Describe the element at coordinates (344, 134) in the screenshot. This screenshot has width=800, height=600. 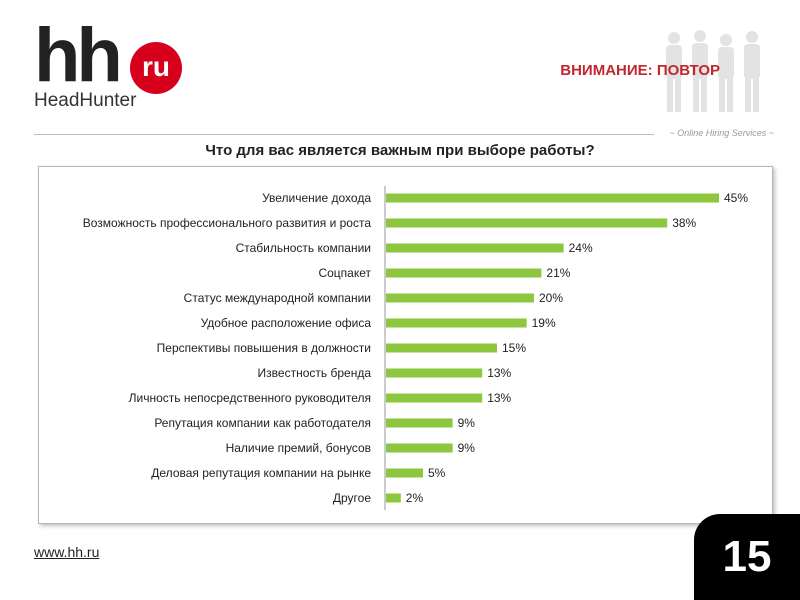
I see `header-divider` at that location.